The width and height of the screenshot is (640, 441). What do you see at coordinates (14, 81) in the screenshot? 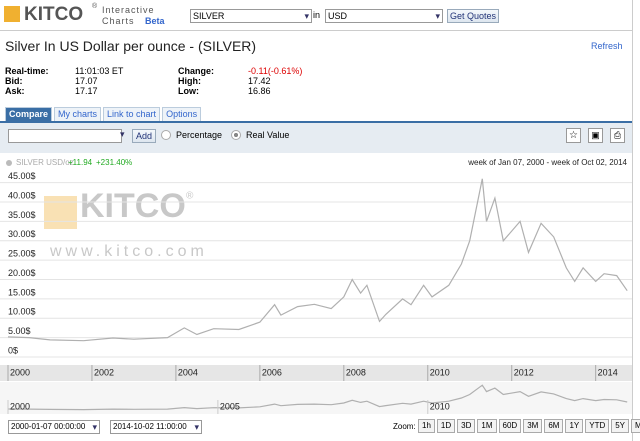
I see `bid-label: Bid:` at bounding box center [14, 81].